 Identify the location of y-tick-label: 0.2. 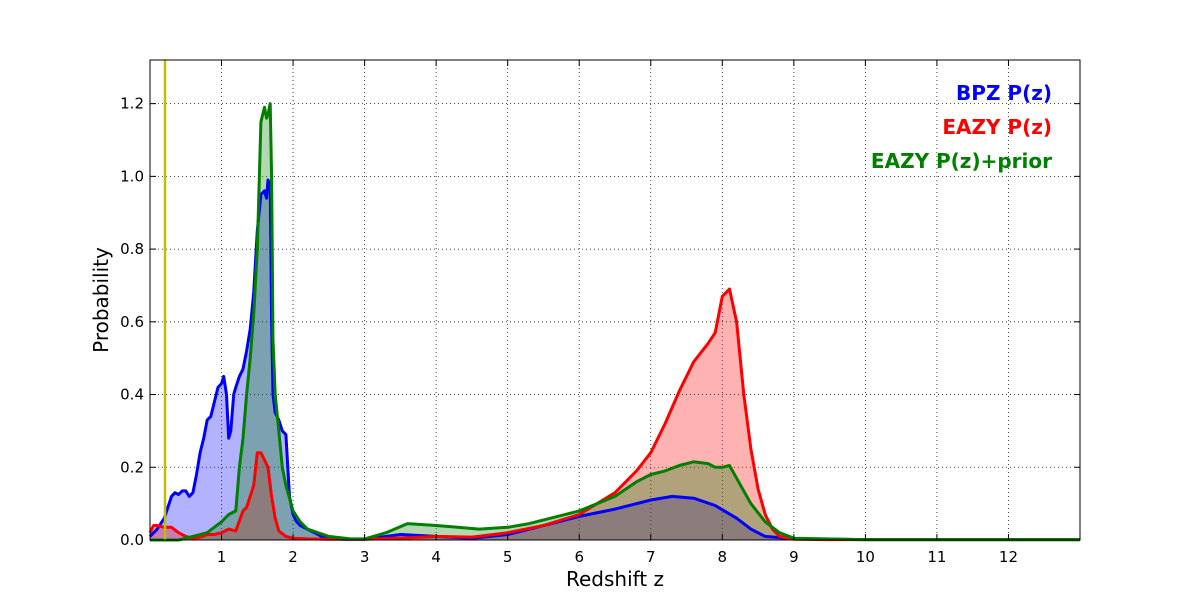
(132, 467).